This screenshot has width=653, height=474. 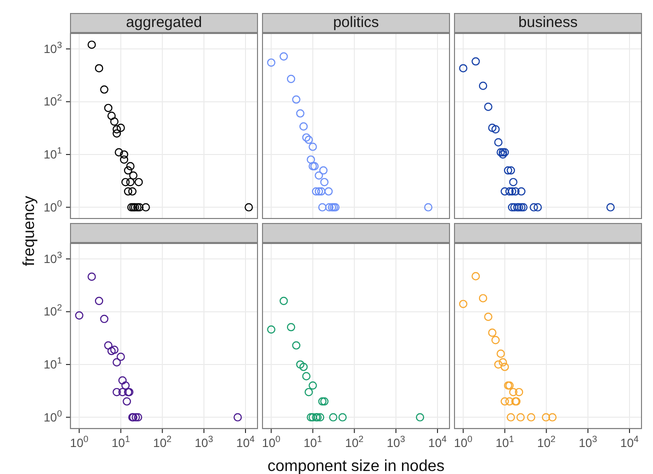 What do you see at coordinates (30, 231) in the screenshot?
I see `y-axis-title: frequency` at bounding box center [30, 231].